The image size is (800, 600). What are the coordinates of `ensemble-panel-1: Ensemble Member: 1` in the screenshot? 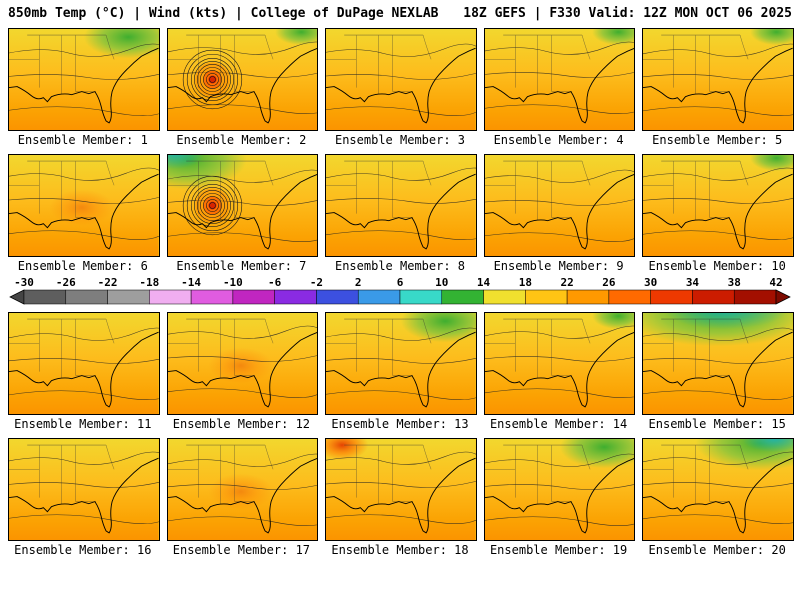 It's located at (84, 88).